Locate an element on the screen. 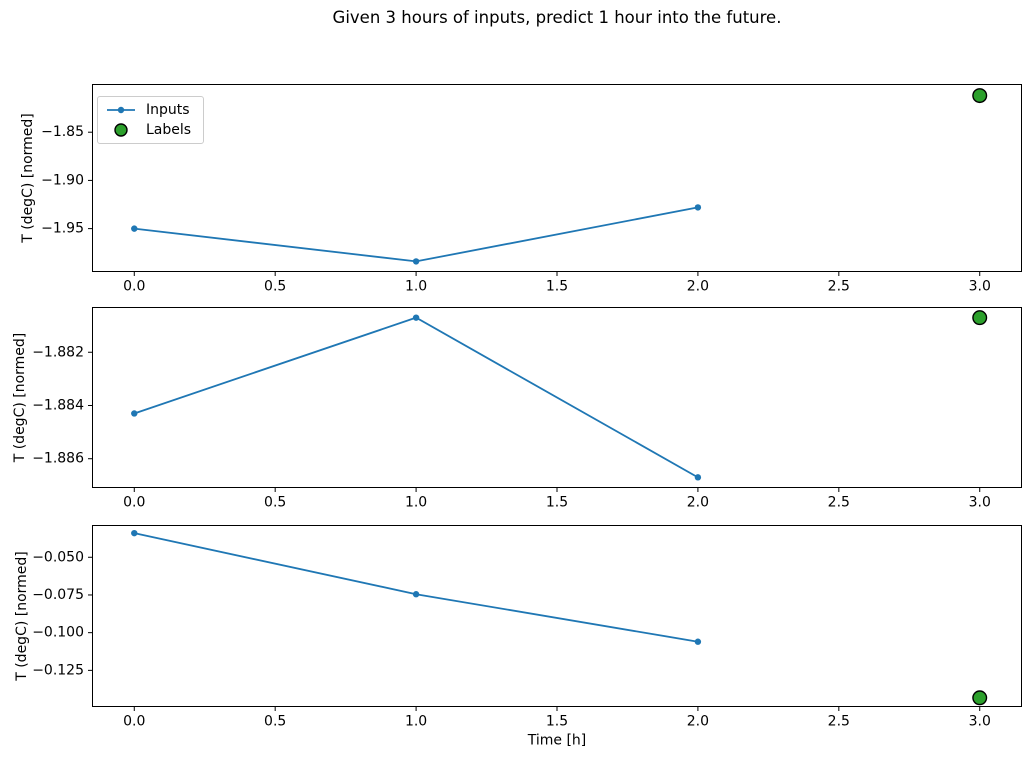 This screenshot has height=759, width=1030. y-tick-label: −0.100 is located at coordinates (58, 633).